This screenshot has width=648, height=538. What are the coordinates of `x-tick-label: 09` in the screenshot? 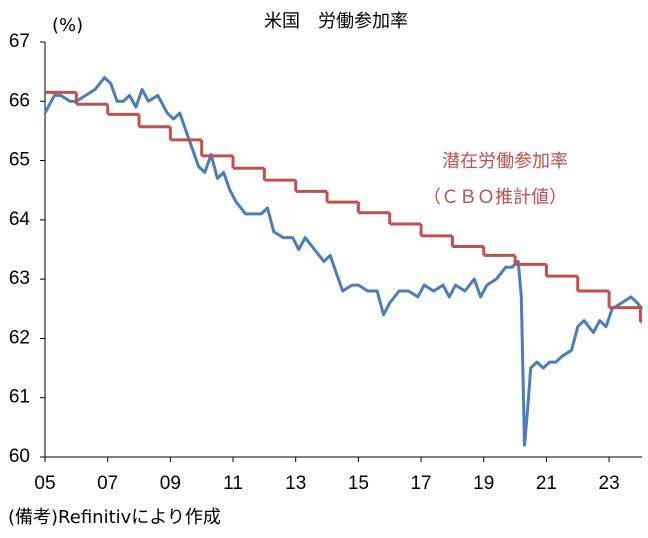 It's located at (170, 483).